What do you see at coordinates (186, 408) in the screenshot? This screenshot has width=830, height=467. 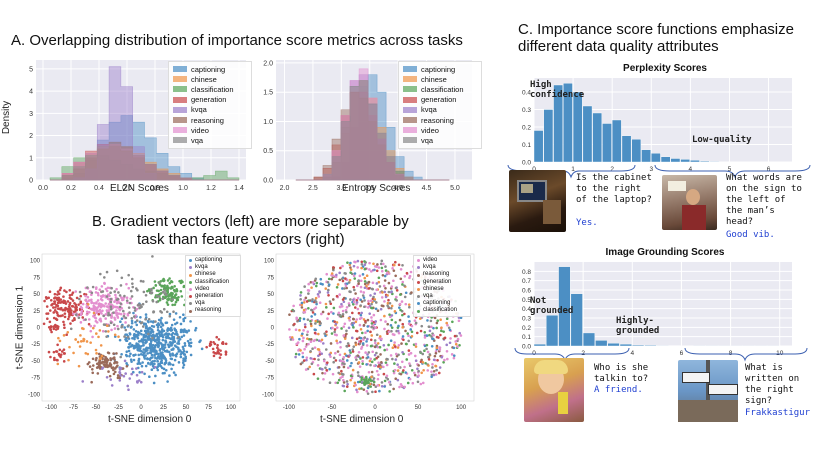 I see `x-tick-label: 50` at bounding box center [186, 408].